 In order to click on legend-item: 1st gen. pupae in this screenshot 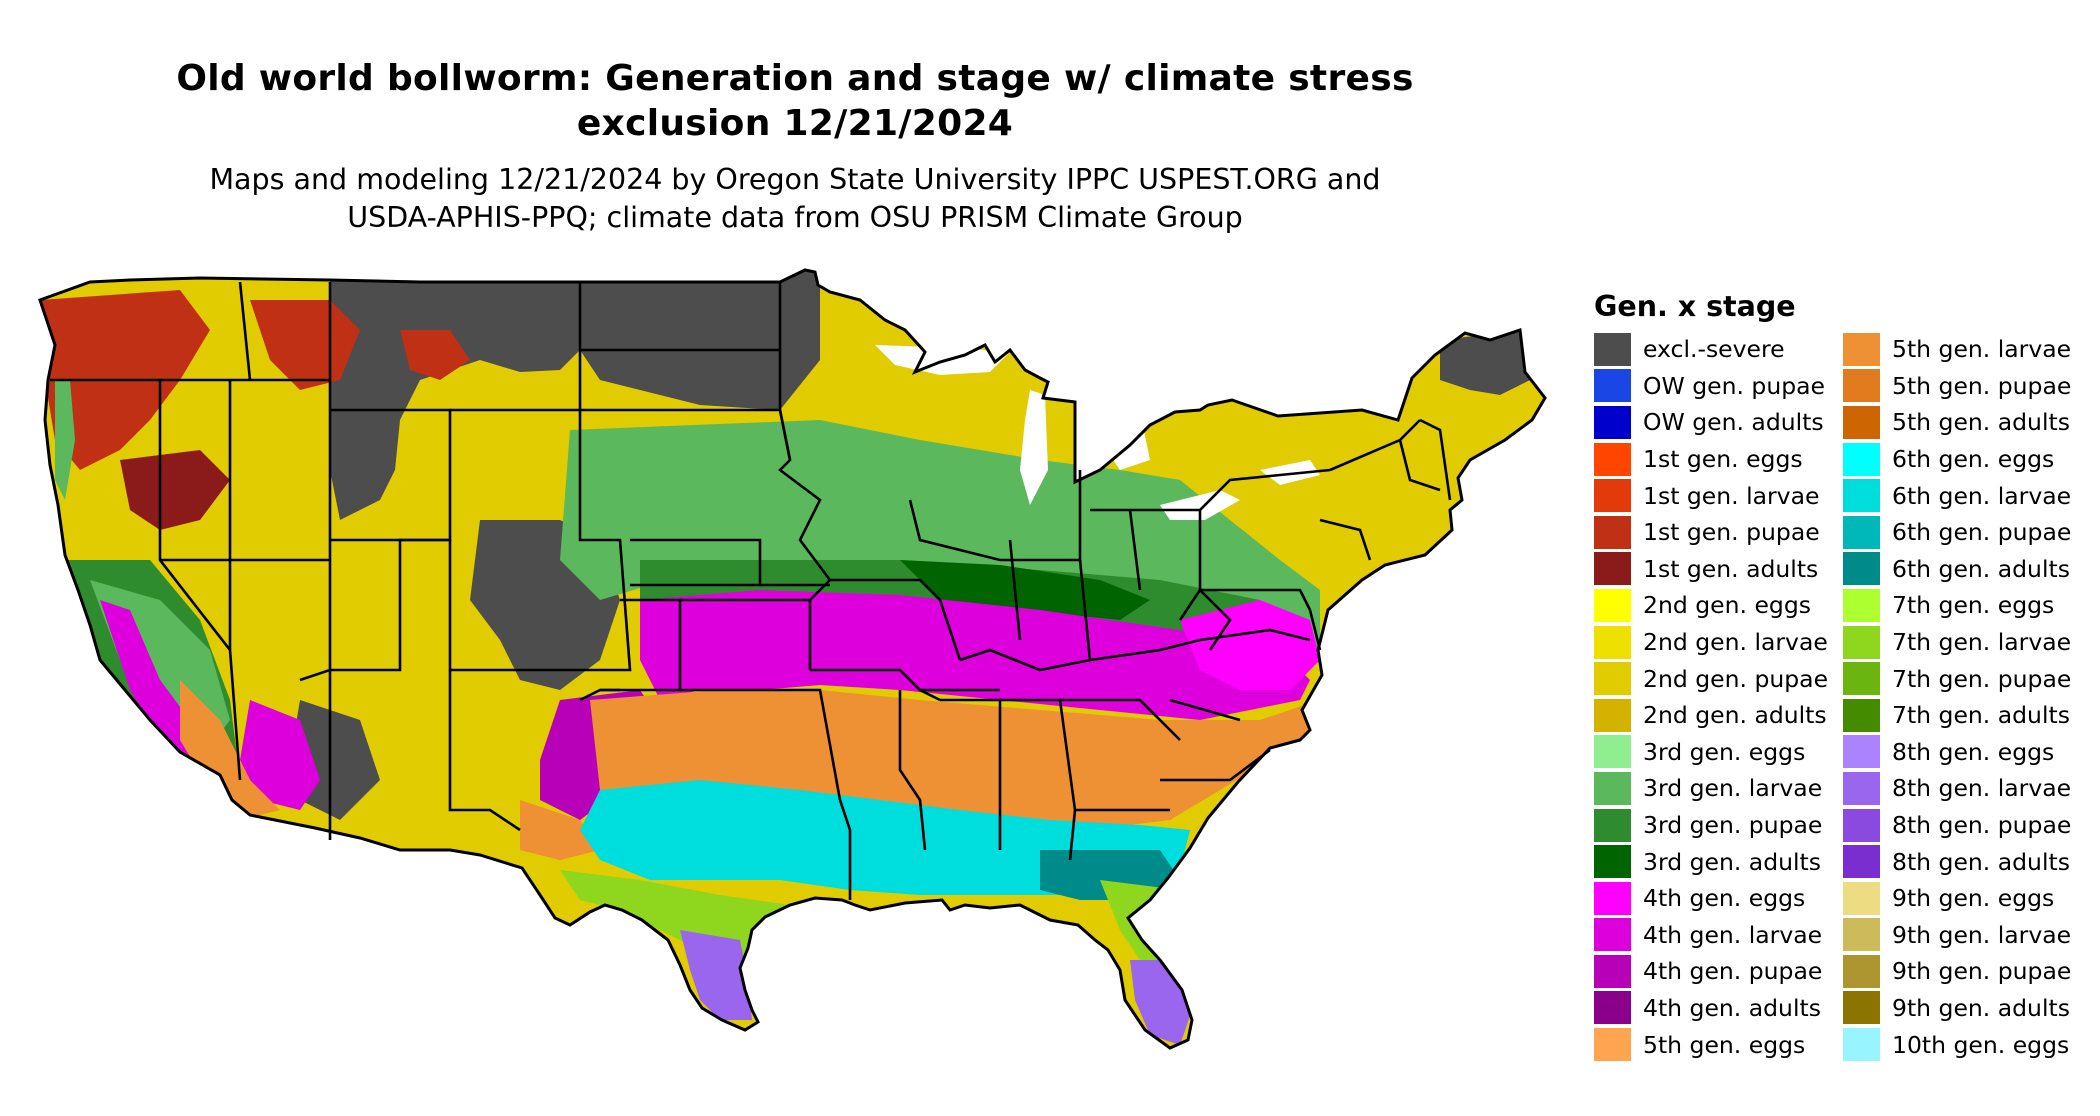, I will do `click(1711, 532)`.